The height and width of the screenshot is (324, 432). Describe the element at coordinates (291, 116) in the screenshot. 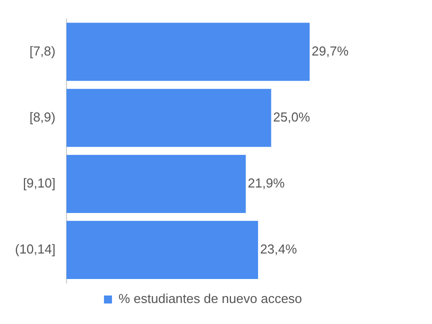

I see `data-label: 25,0%` at that location.